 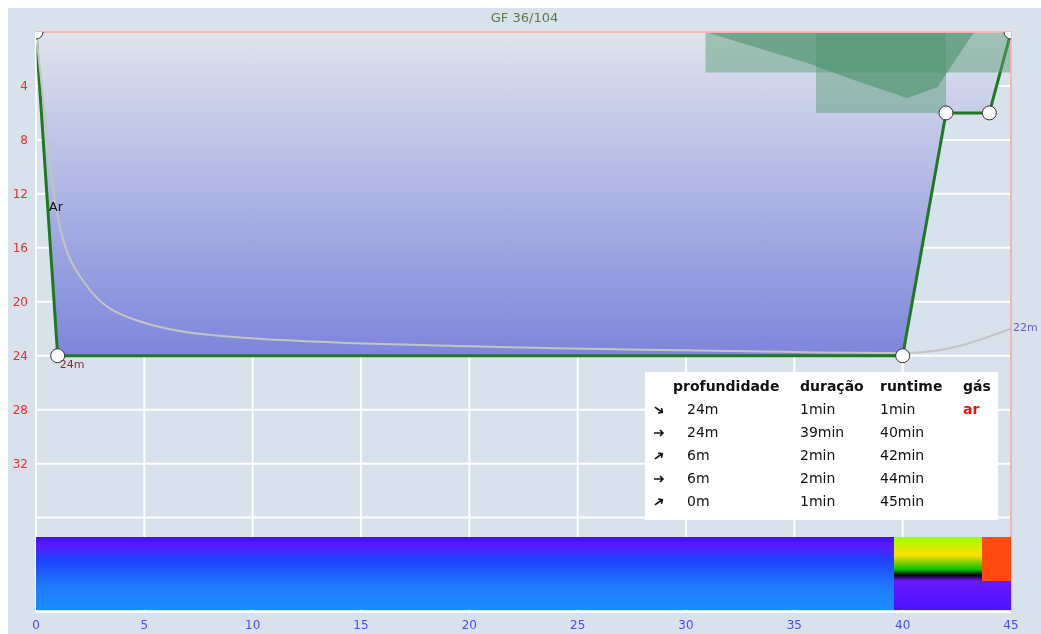 I want to click on x-tick-label: 10, so click(x=253, y=624).